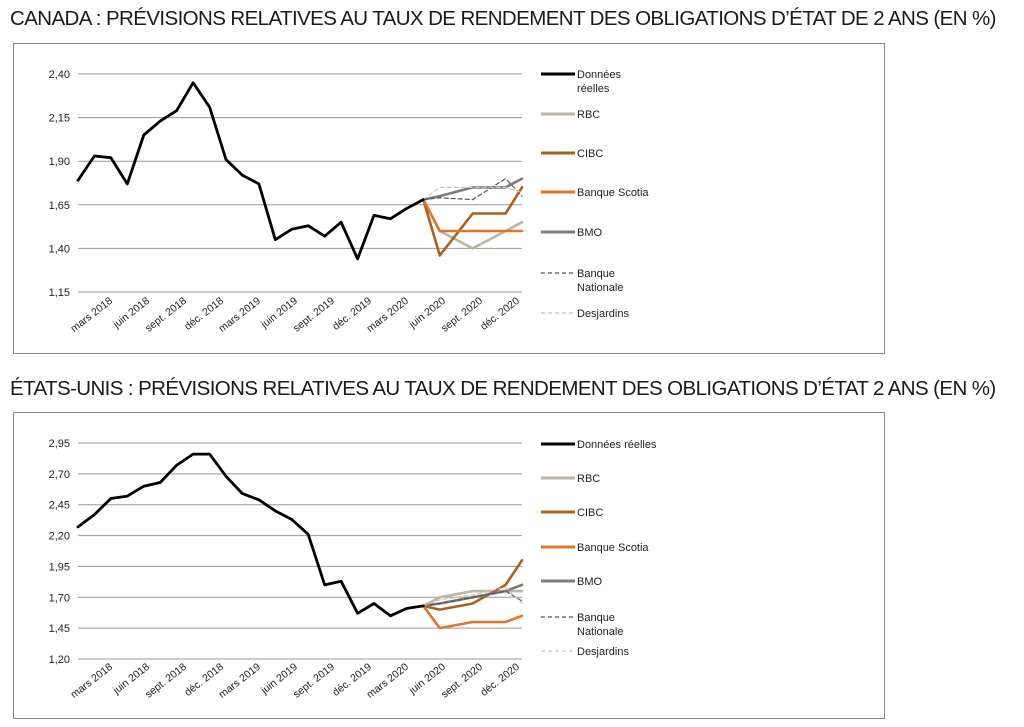 This screenshot has height=727, width=1024. Describe the element at coordinates (59, 75) in the screenshot. I see `y-tick-label: 2,40` at that location.